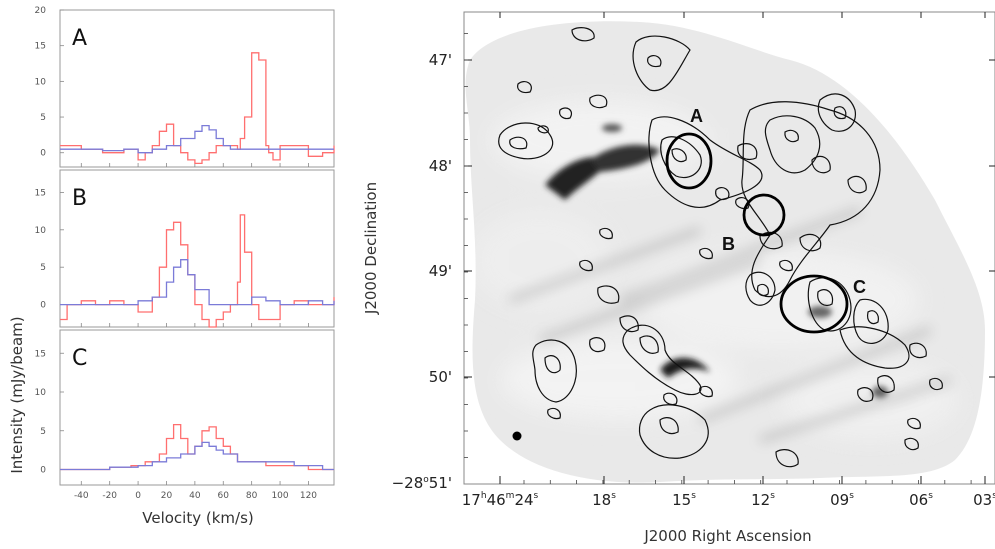 The width and height of the screenshot is (995, 549). I want to click on x-tick-label: 0, so click(138, 496).